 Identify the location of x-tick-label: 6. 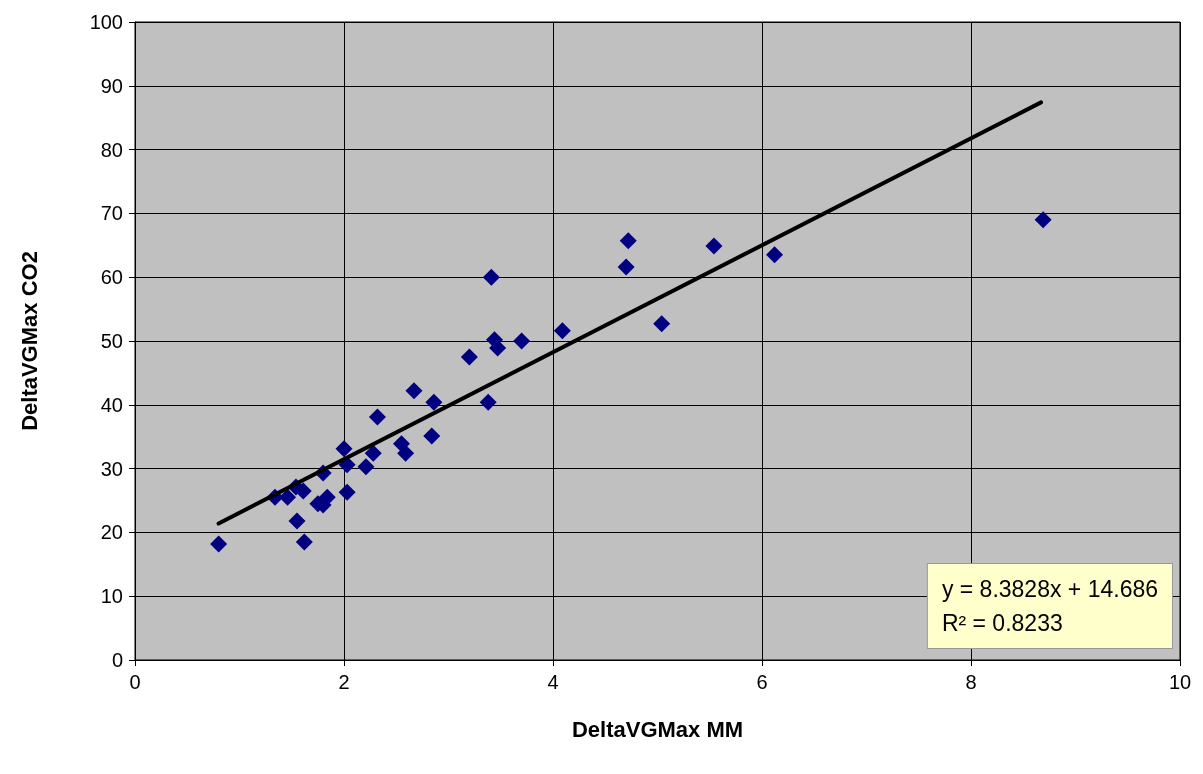
(762, 682).